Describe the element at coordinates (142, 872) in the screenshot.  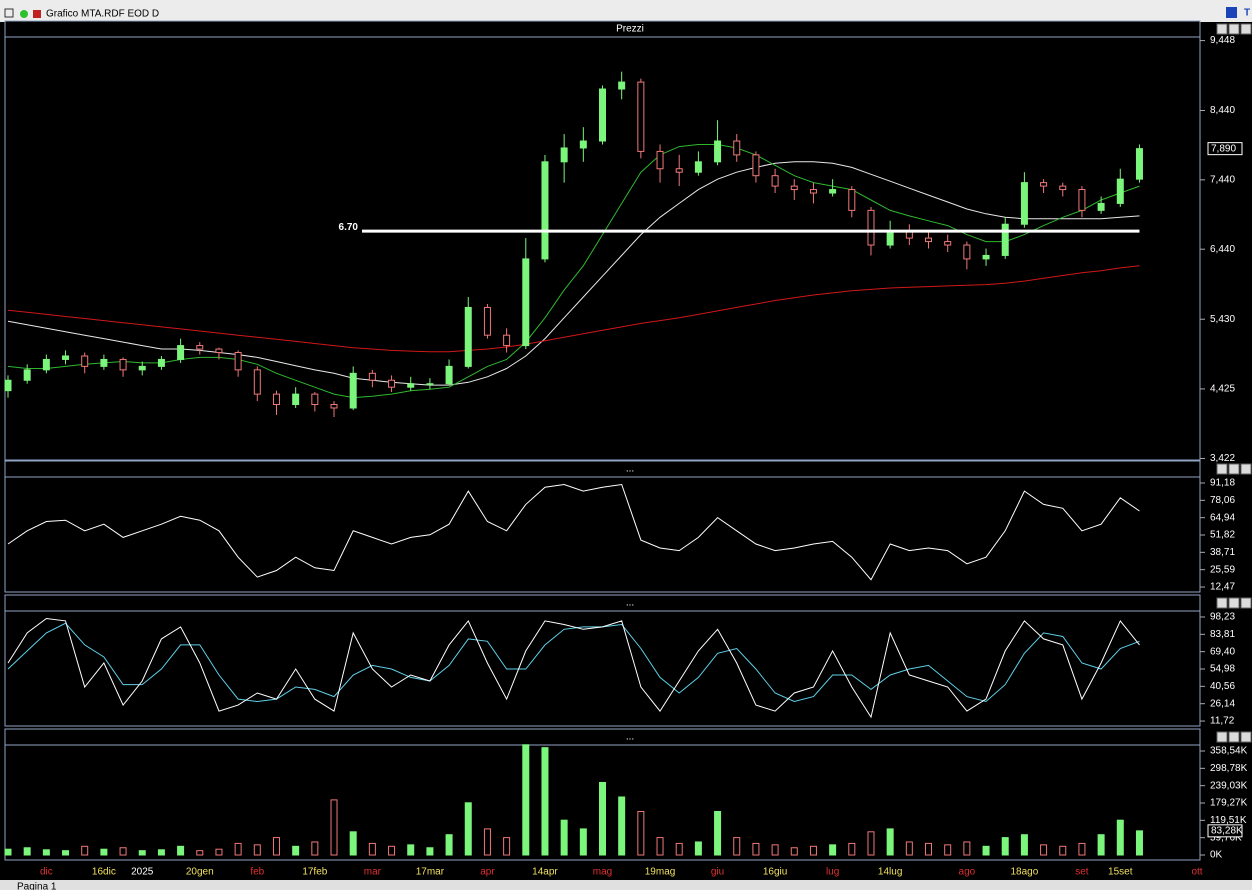
I see `x-tick-label: 2025` at that location.